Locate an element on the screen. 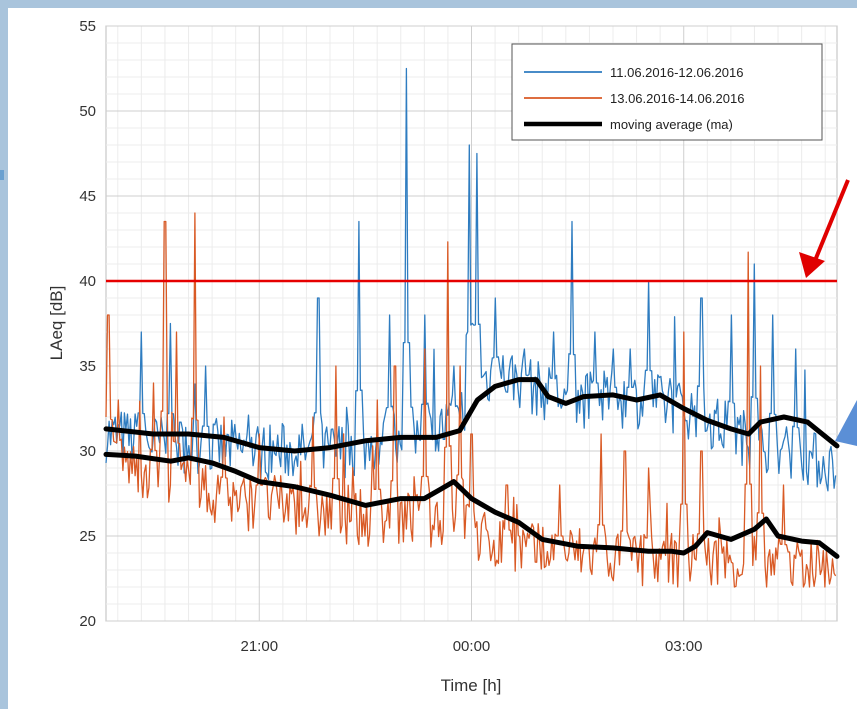  y-axis-title: LAeq [dB] is located at coordinates (56, 323).